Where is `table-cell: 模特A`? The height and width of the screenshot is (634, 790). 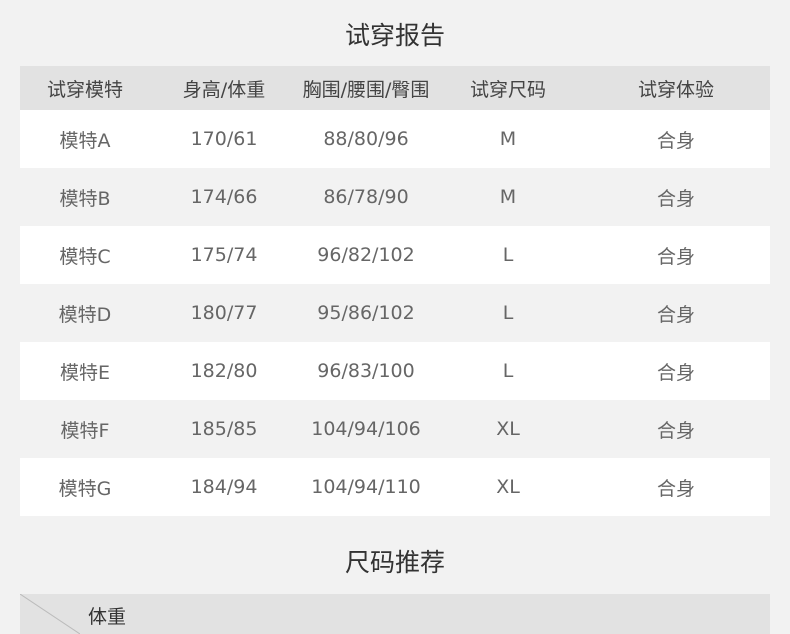 table-cell: 模特A is located at coordinates (85, 139).